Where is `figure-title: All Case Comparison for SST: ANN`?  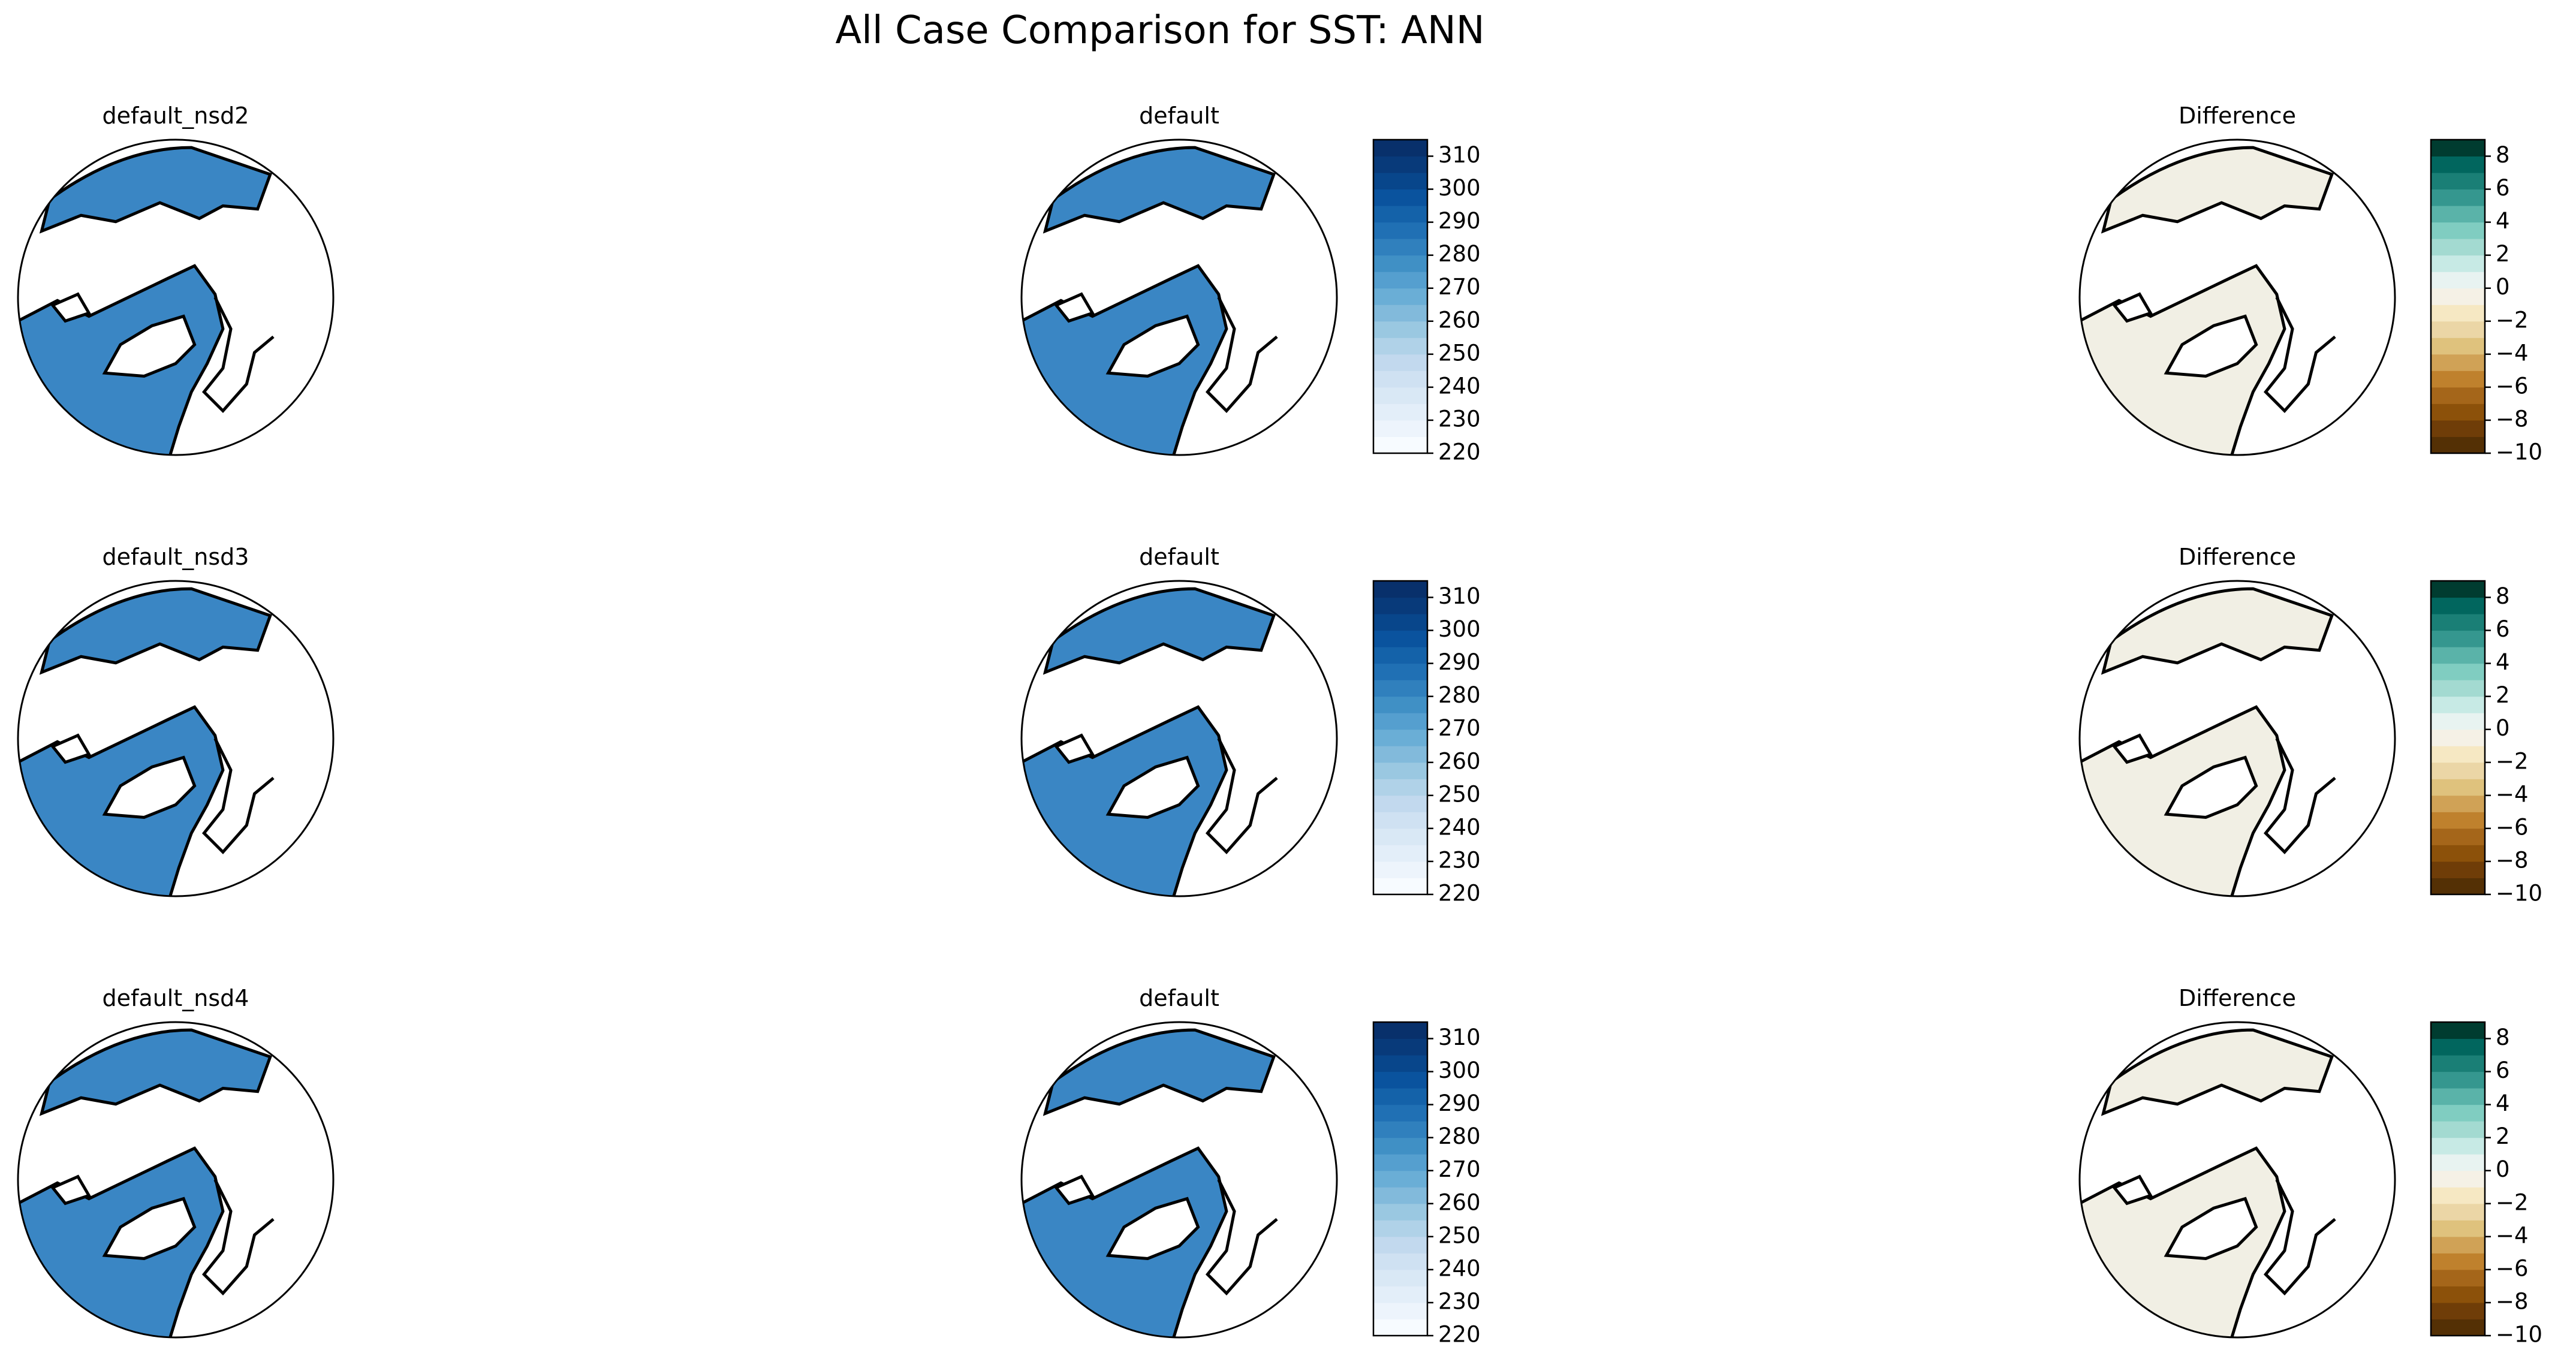
figure-title: All Case Comparison for SST: ANN is located at coordinates (1159, 30).